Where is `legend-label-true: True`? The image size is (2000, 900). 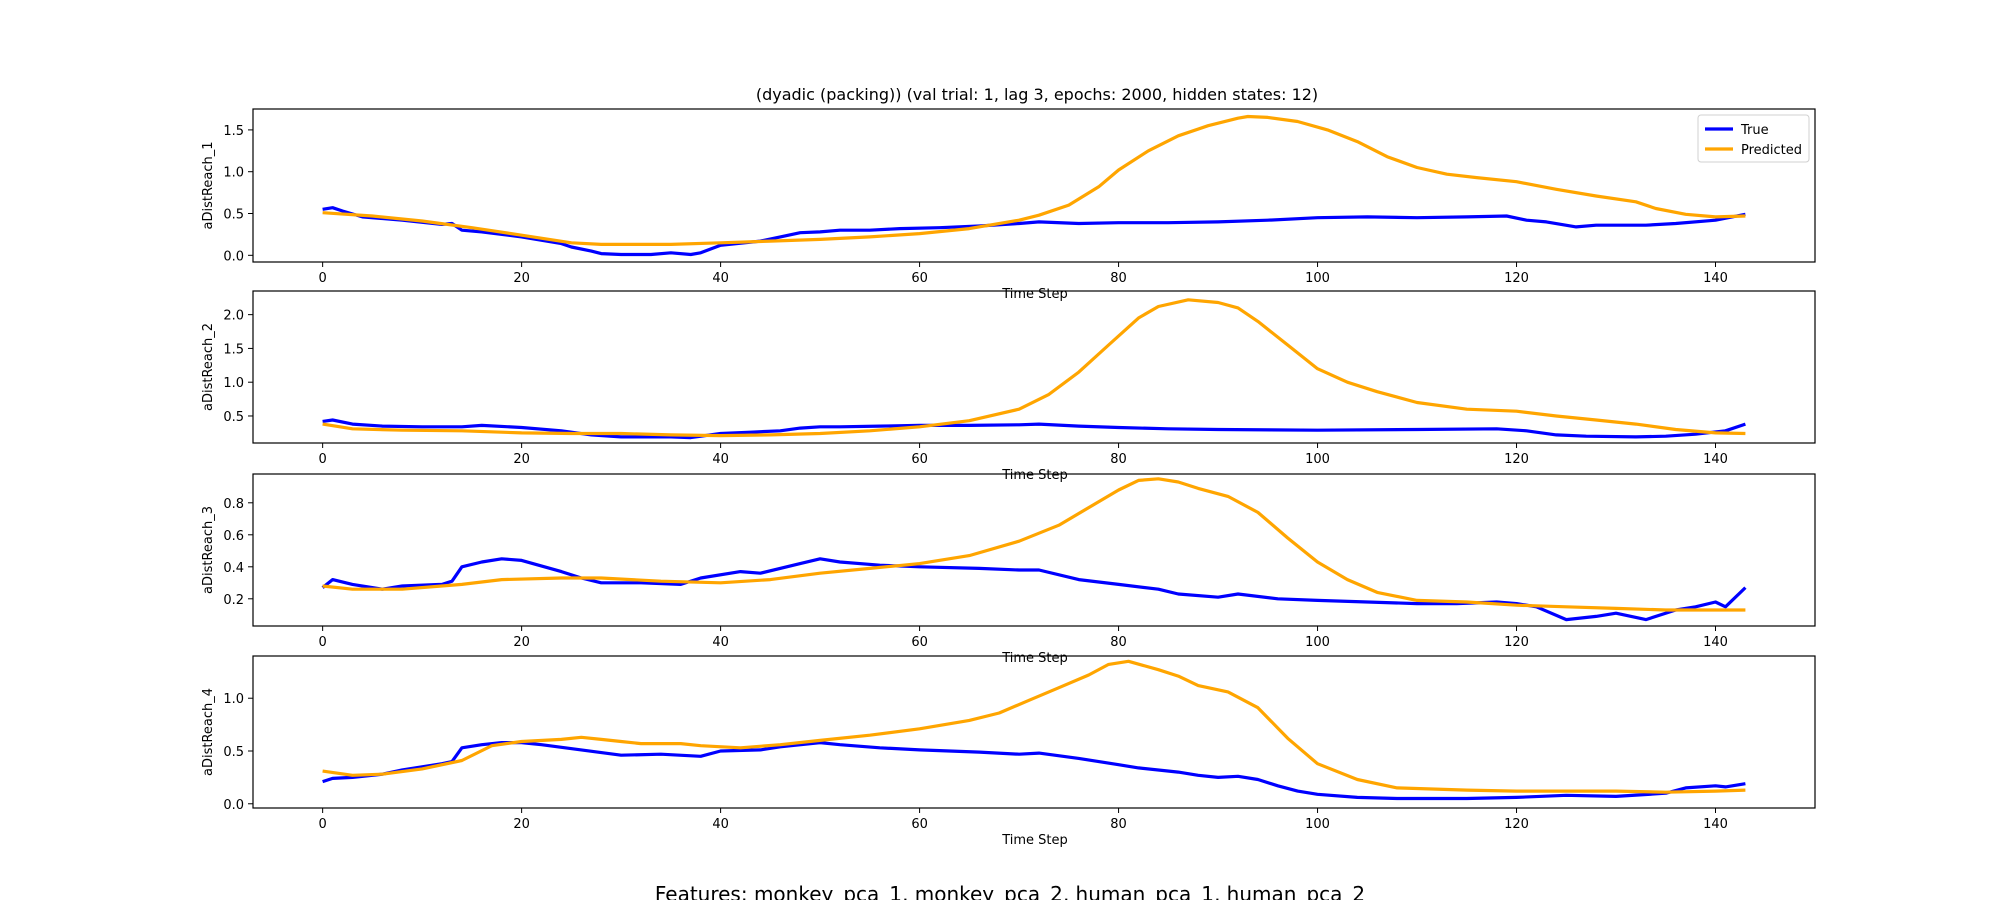 legend-label-true: True is located at coordinates (1754, 130).